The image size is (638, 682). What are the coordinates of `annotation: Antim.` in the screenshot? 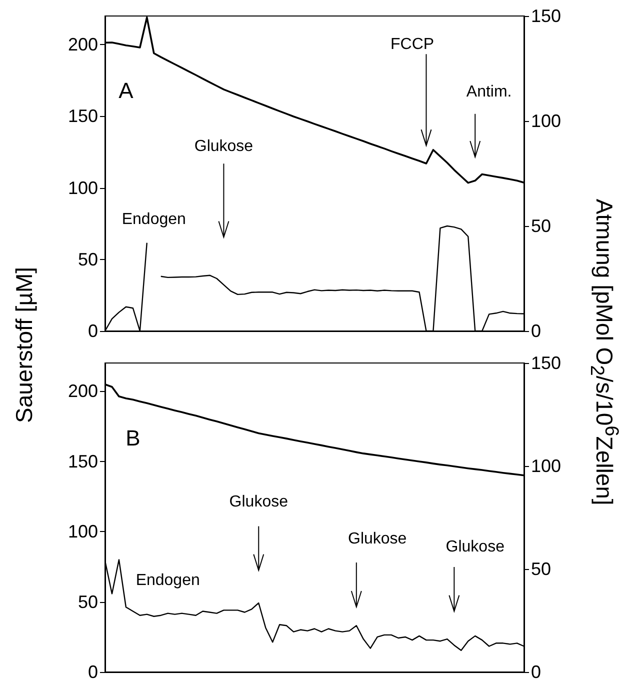 It's located at (489, 91).